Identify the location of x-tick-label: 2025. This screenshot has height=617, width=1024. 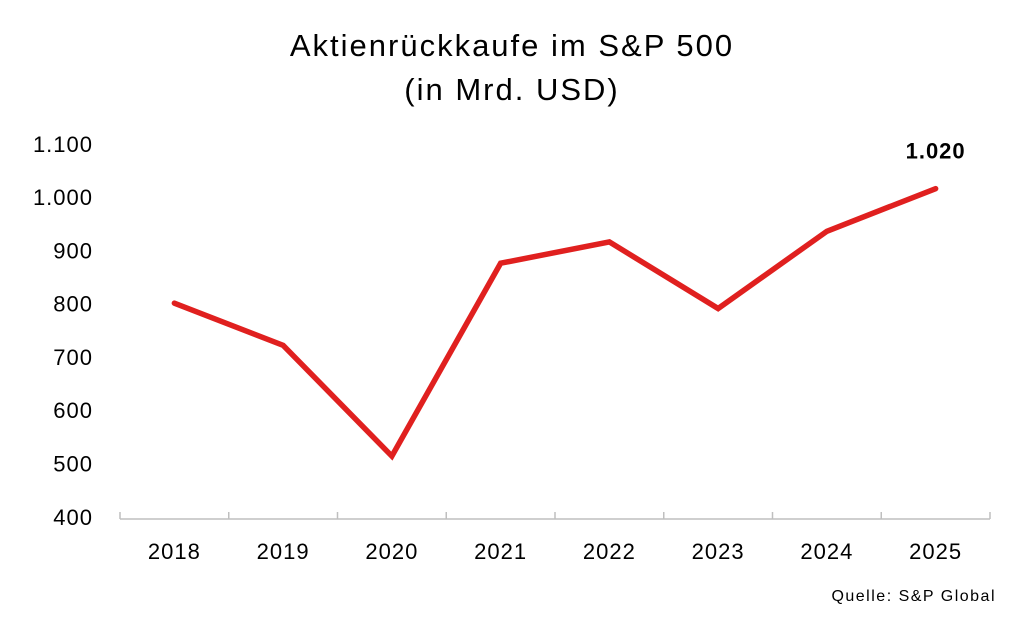
(935, 551).